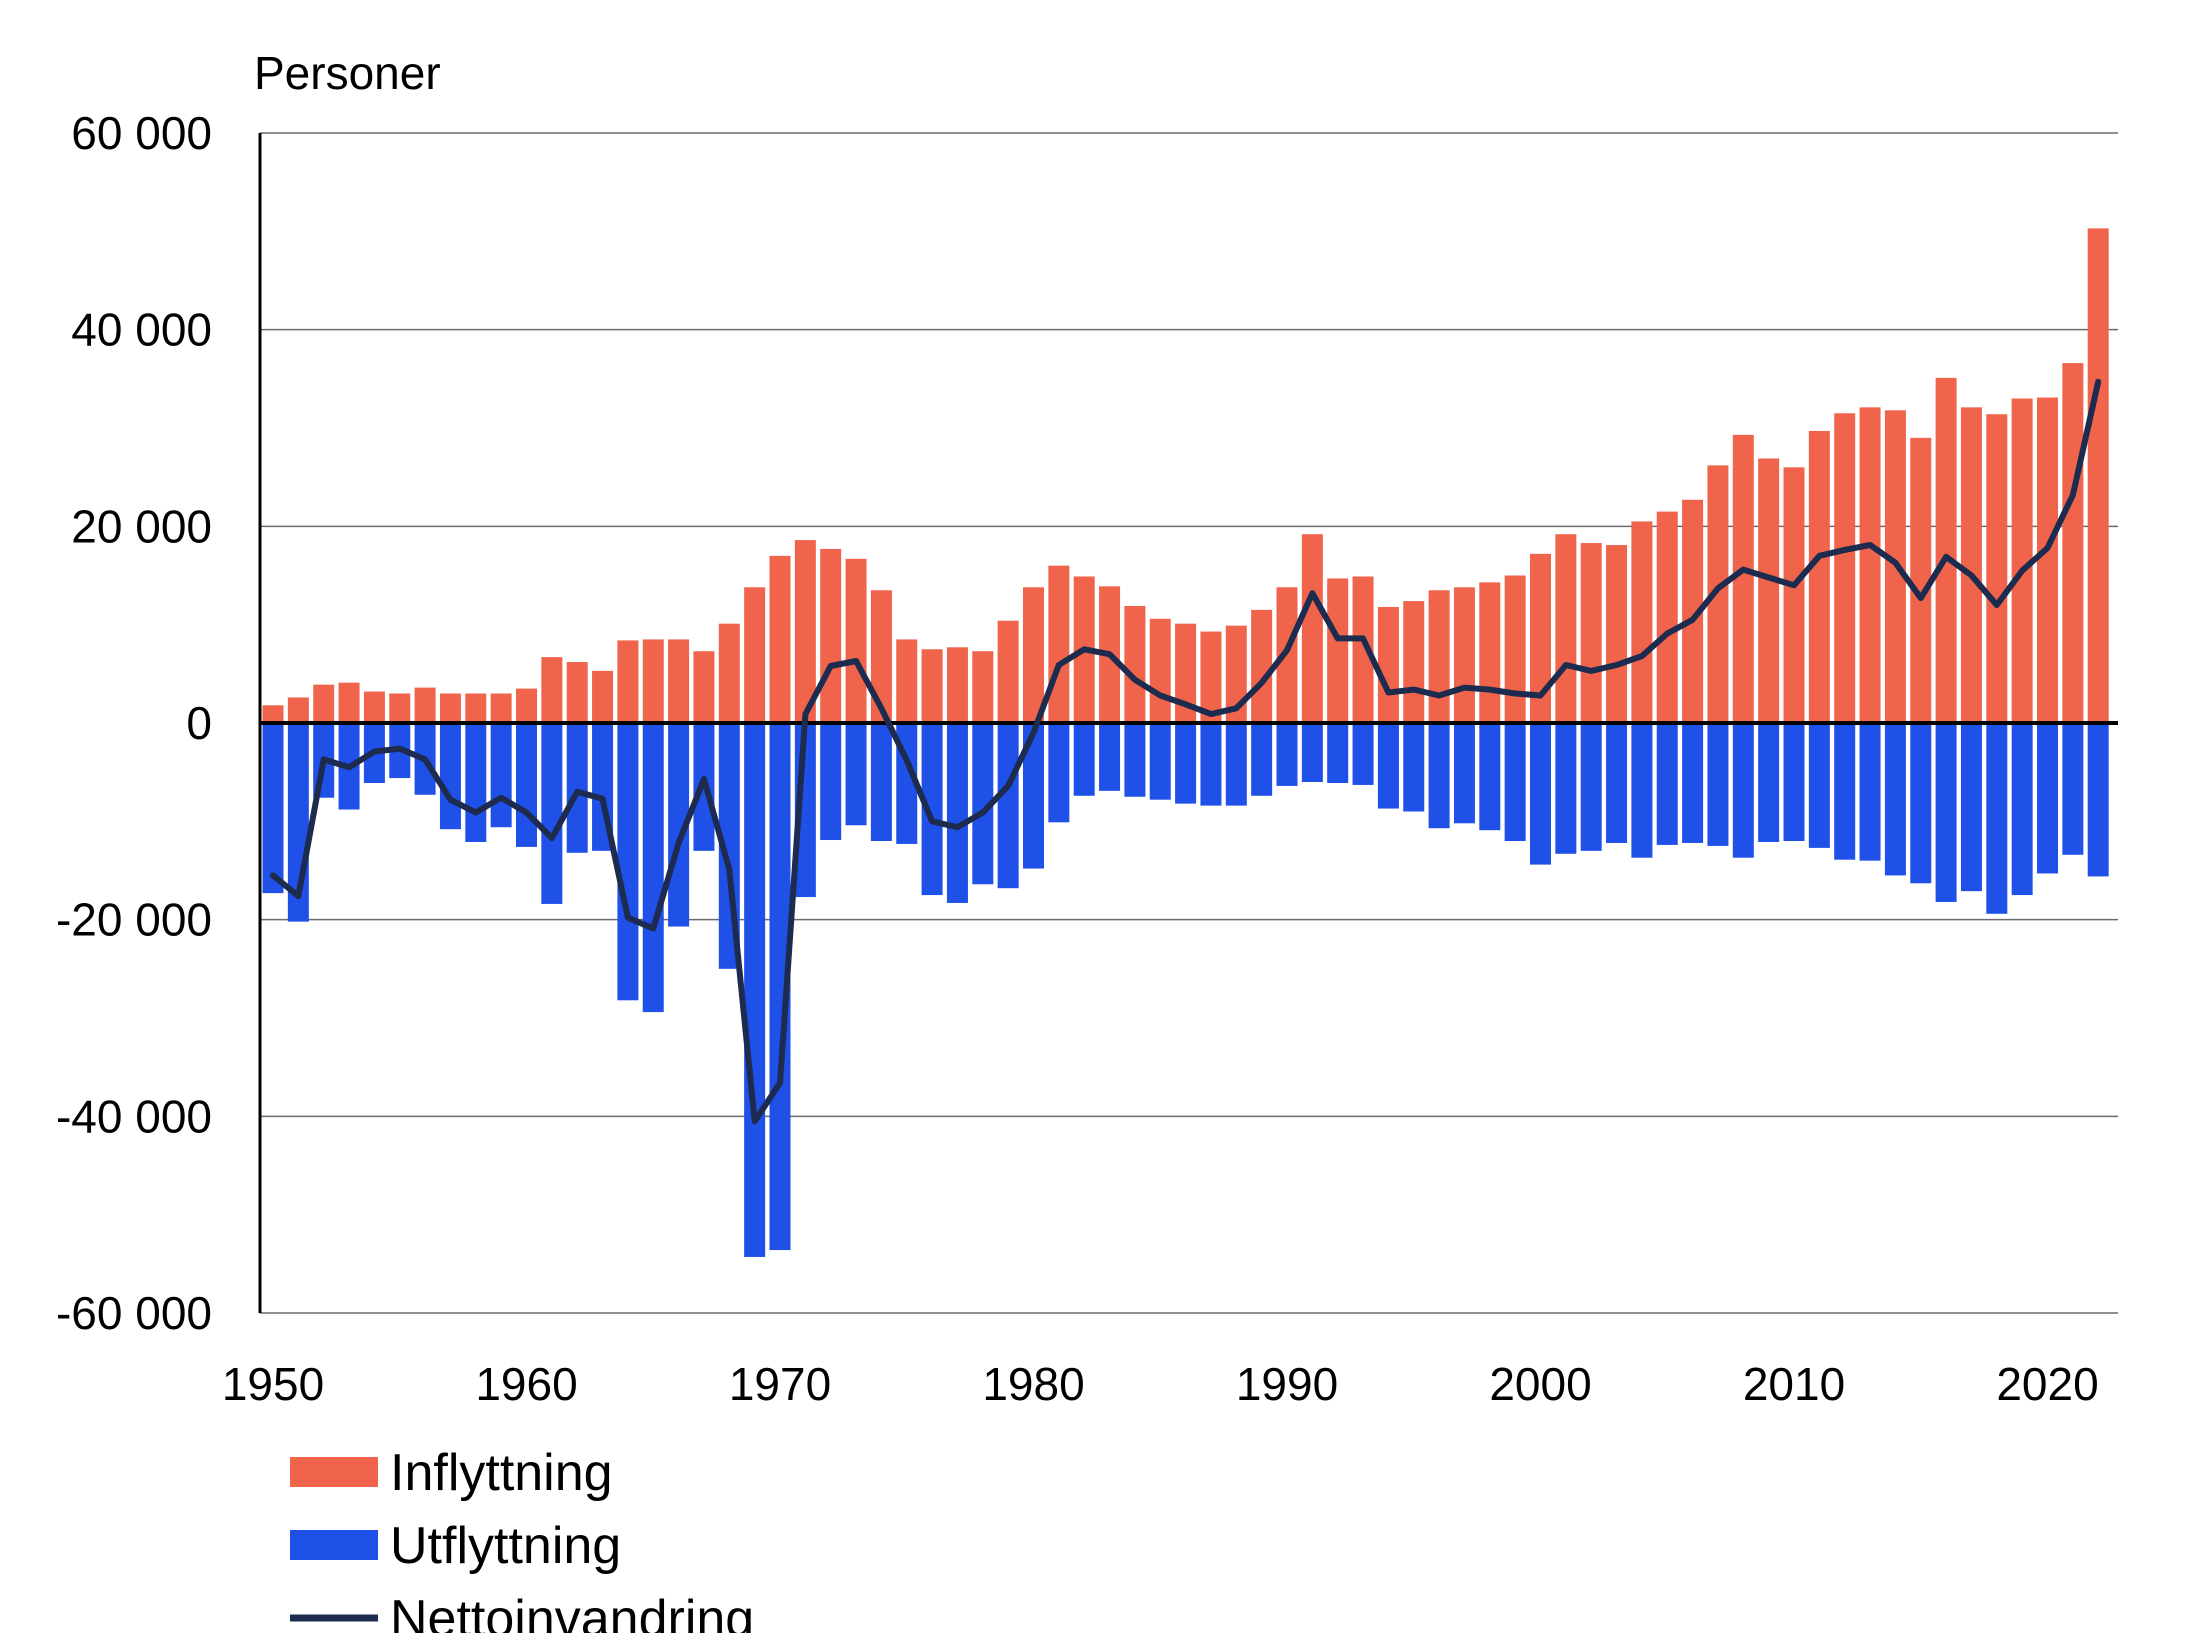 This screenshot has height=1633, width=2209. What do you see at coordinates (1033, 655) in the screenshot?
I see `bar-inflyttning-1980` at bounding box center [1033, 655].